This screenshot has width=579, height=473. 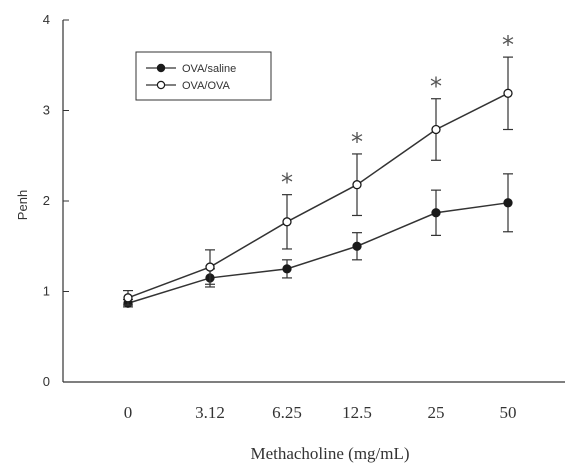 I want to click on legend: OVA/saline OVA/OVA, so click(x=203, y=76).